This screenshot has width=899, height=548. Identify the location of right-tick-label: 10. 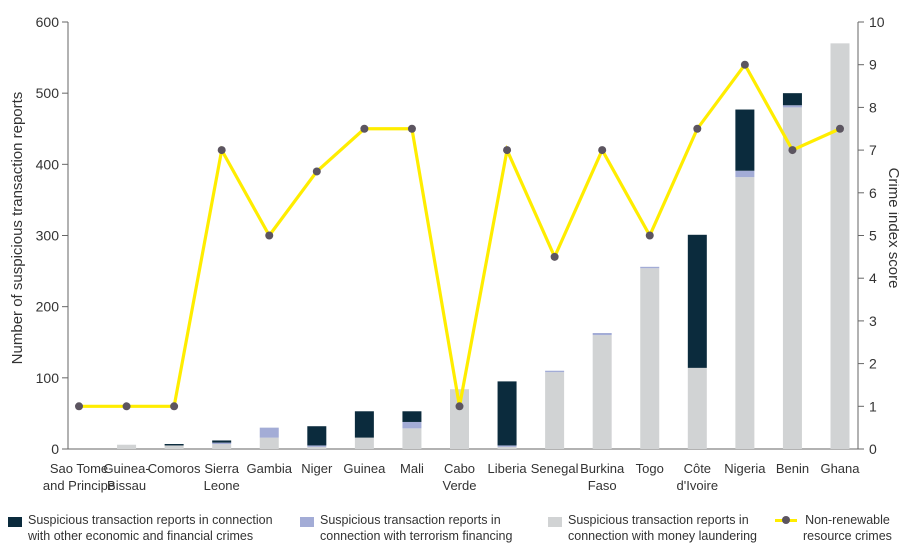
(877, 22).